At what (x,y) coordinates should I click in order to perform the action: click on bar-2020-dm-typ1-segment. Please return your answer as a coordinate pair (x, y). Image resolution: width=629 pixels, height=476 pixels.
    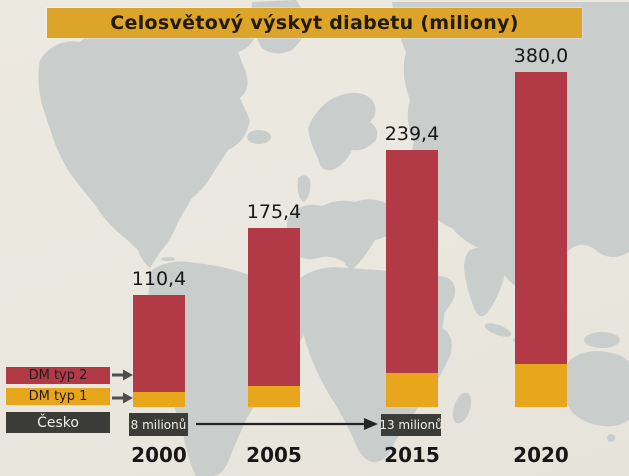
    Looking at the image, I should click on (541, 385).